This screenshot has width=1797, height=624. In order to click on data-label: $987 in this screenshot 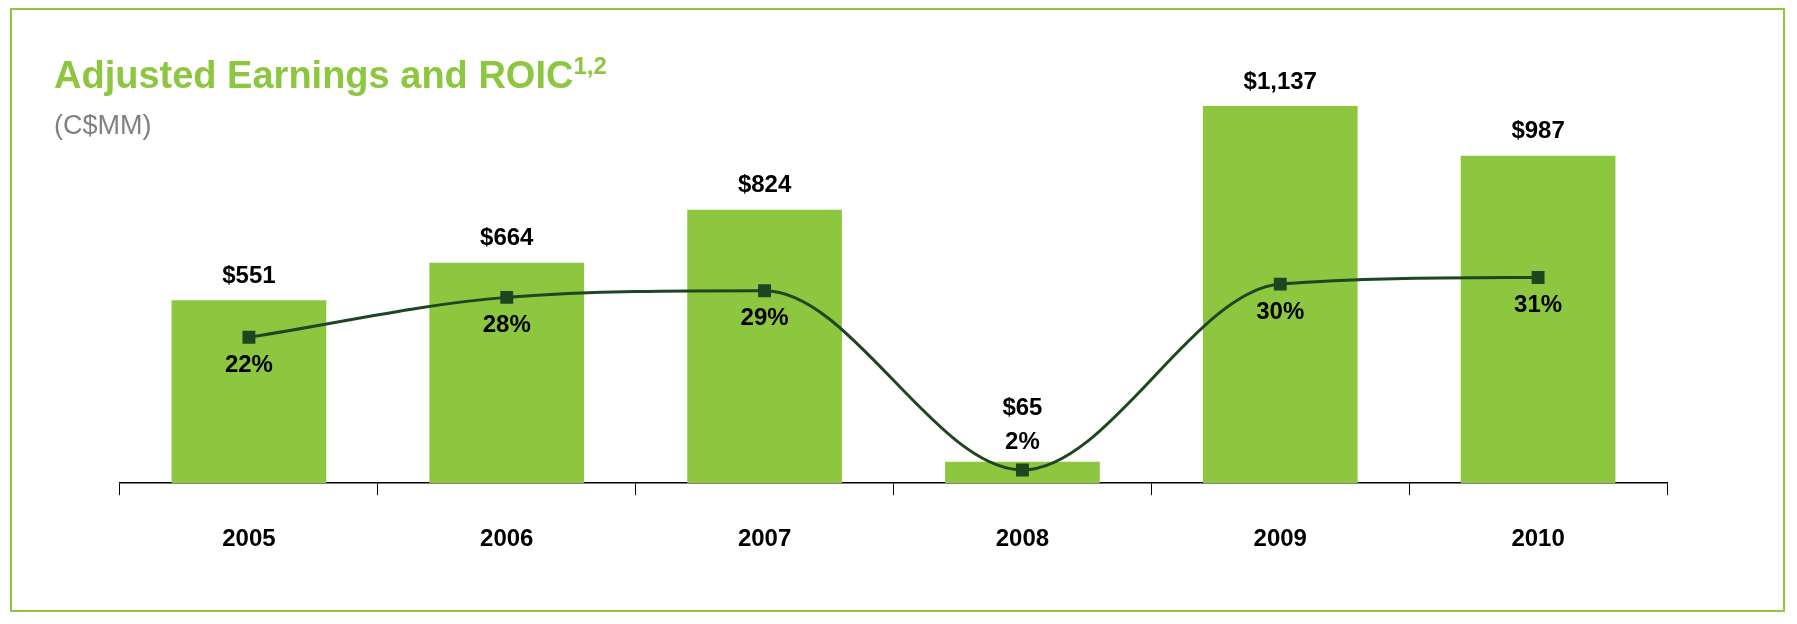, I will do `click(1538, 130)`.